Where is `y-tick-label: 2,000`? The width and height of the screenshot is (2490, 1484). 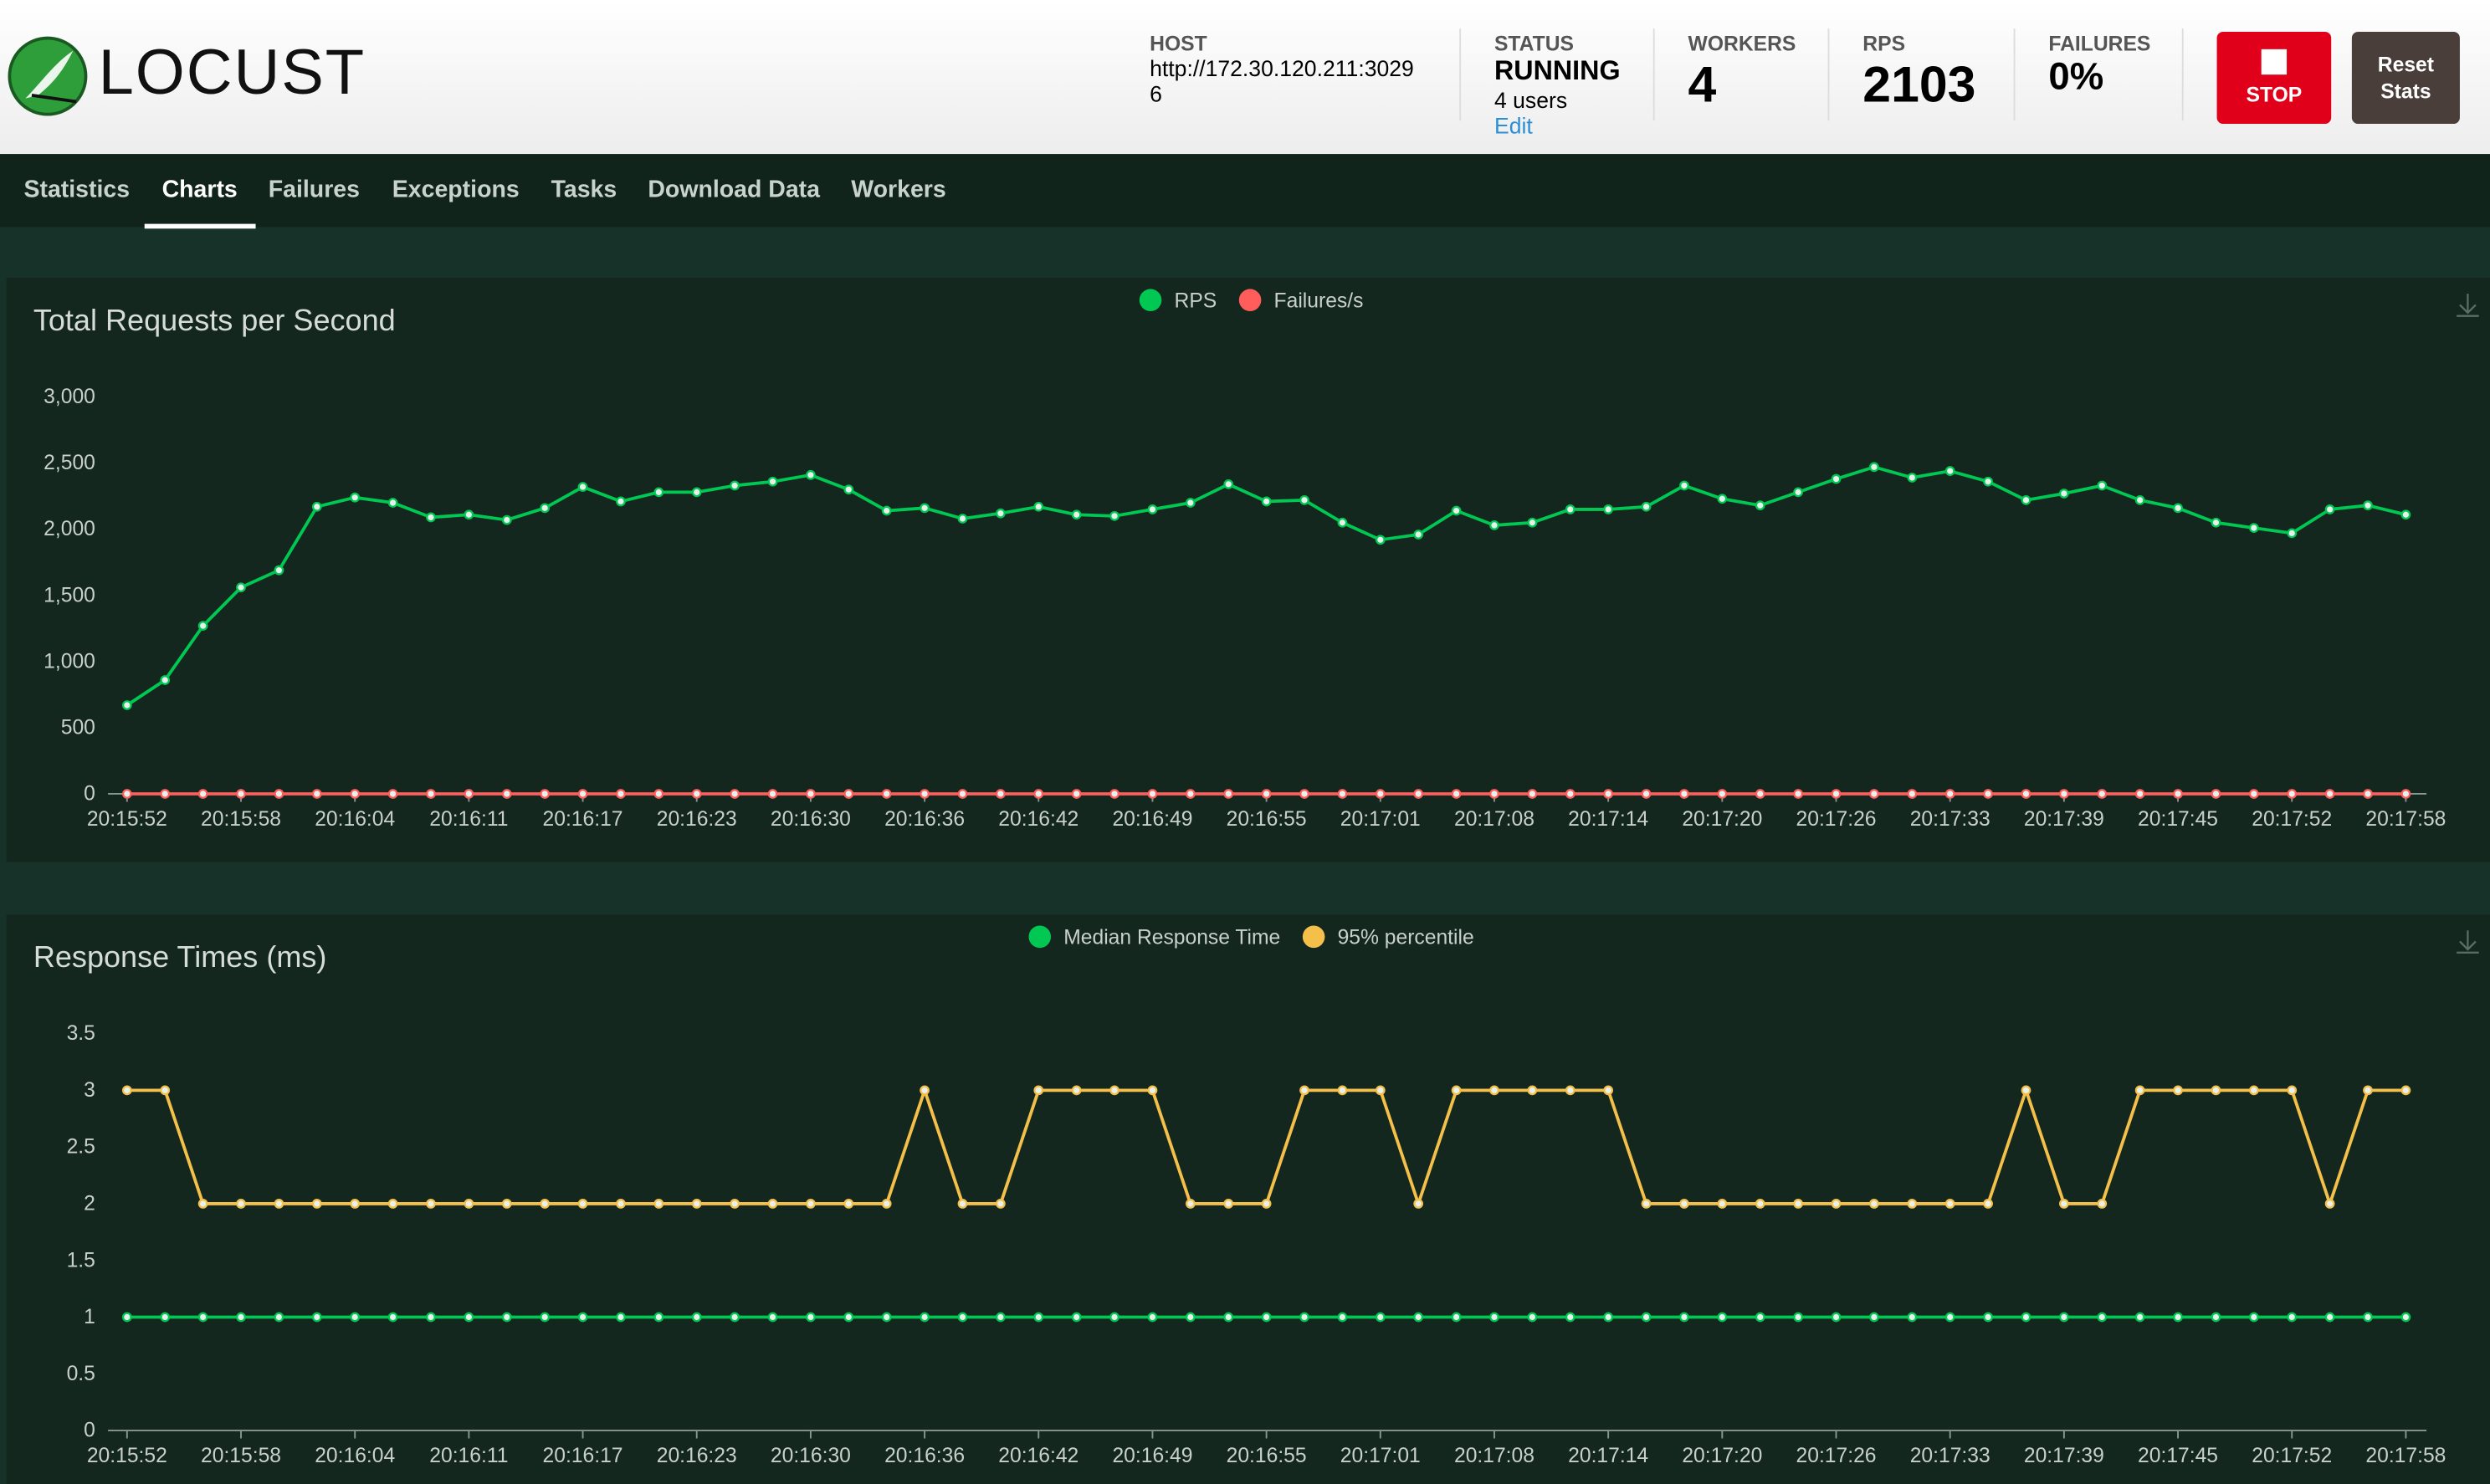
y-tick-label: 2,000 is located at coordinates (69, 529).